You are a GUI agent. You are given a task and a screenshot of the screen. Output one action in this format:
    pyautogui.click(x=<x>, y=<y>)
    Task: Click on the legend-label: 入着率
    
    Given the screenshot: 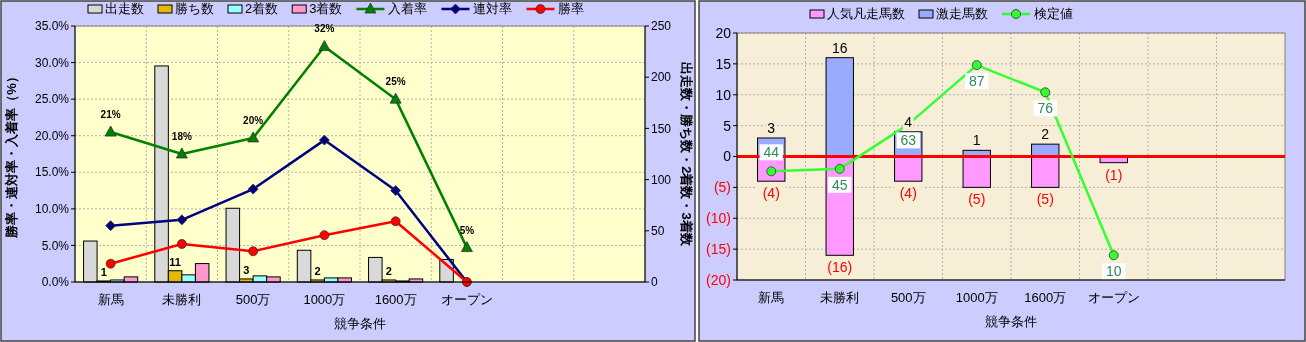 What is the action you would take?
    pyautogui.click(x=408, y=8)
    